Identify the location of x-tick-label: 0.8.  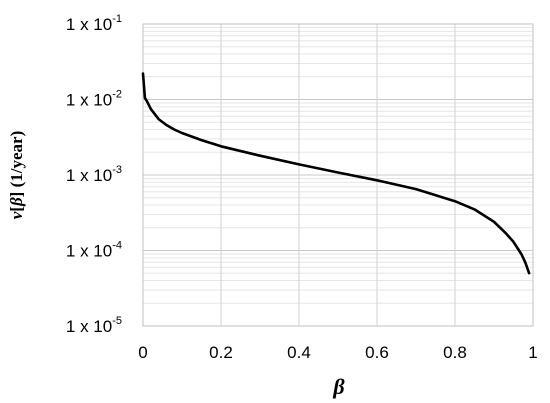
(455, 352).